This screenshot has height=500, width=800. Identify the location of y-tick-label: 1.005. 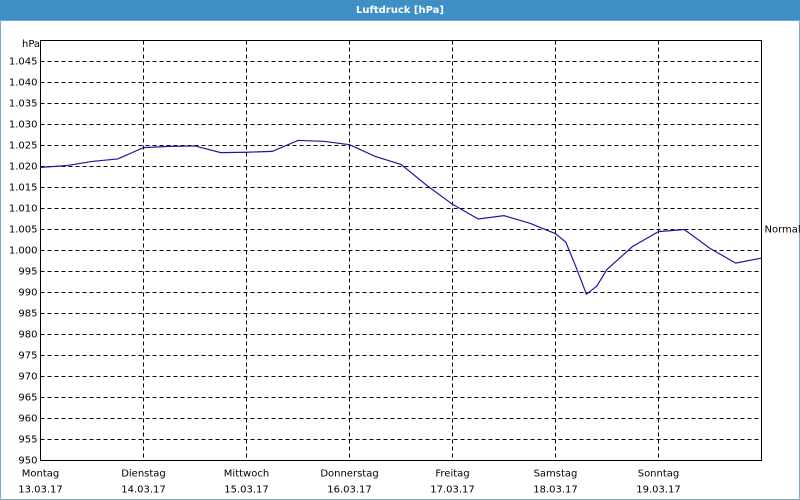
(23, 230).